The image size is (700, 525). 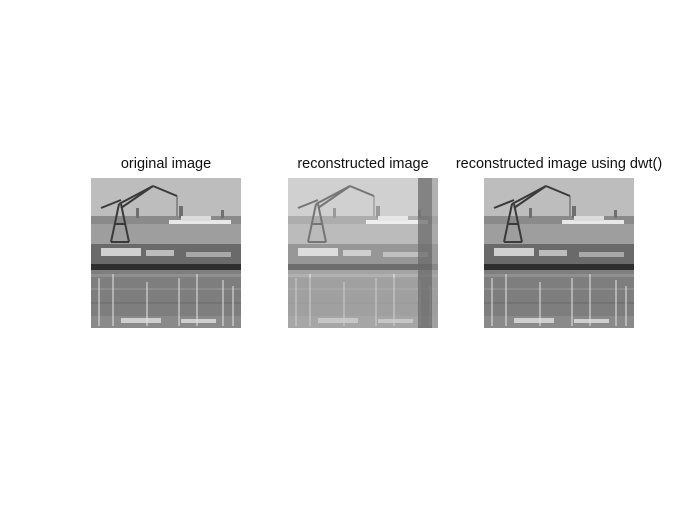 What do you see at coordinates (363, 164) in the screenshot?
I see `panel-title: reconstructed image` at bounding box center [363, 164].